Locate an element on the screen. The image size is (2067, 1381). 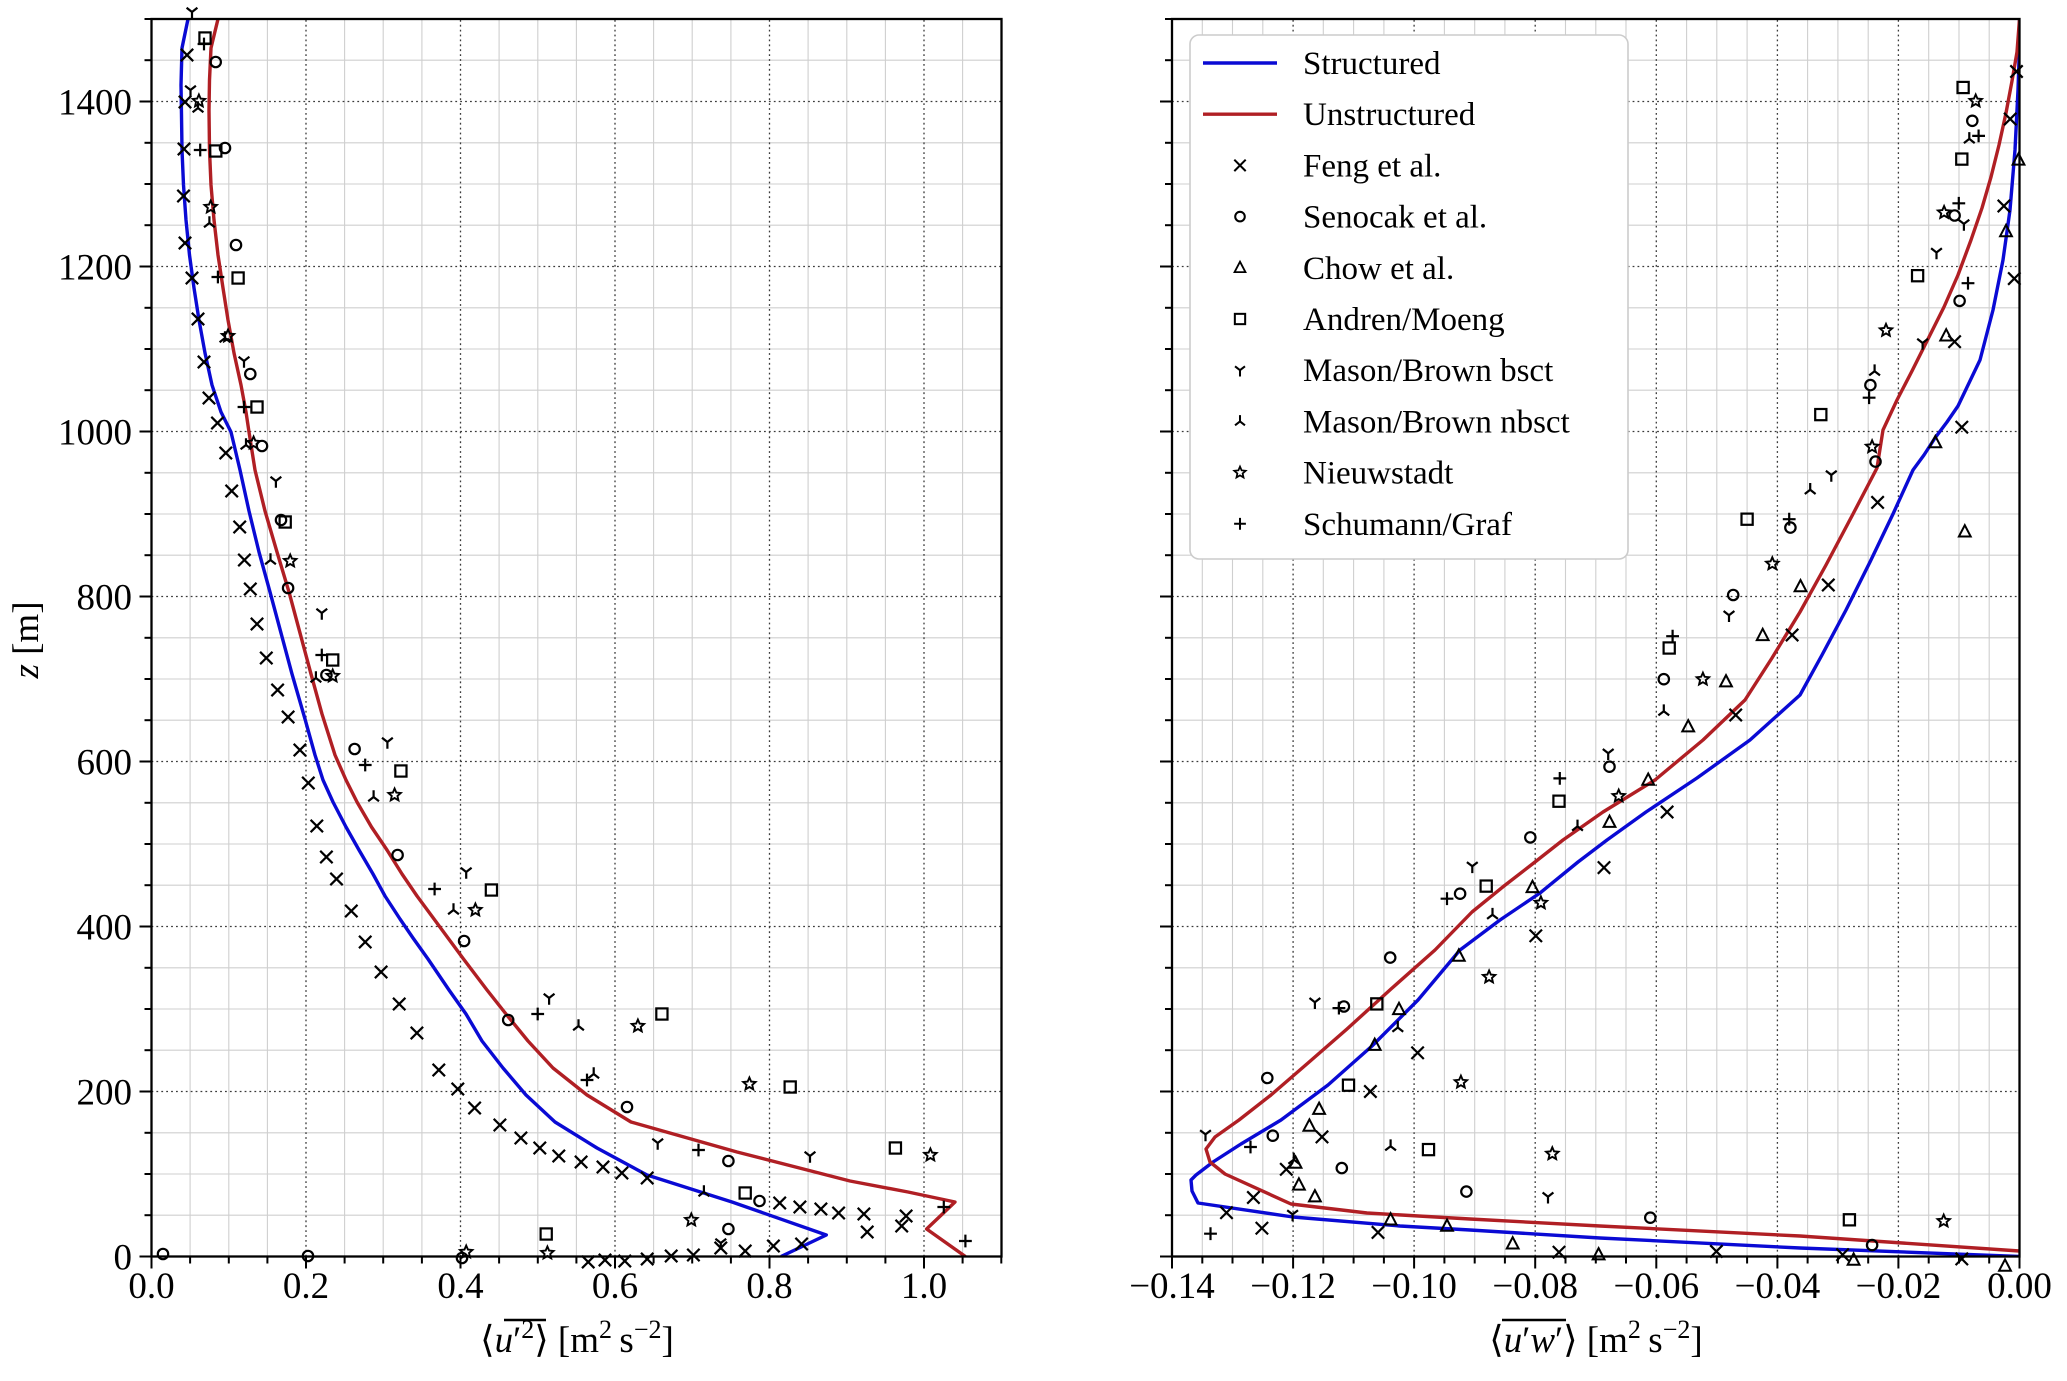
svg-text: Chow et al. is located at coordinates (1378, 269).